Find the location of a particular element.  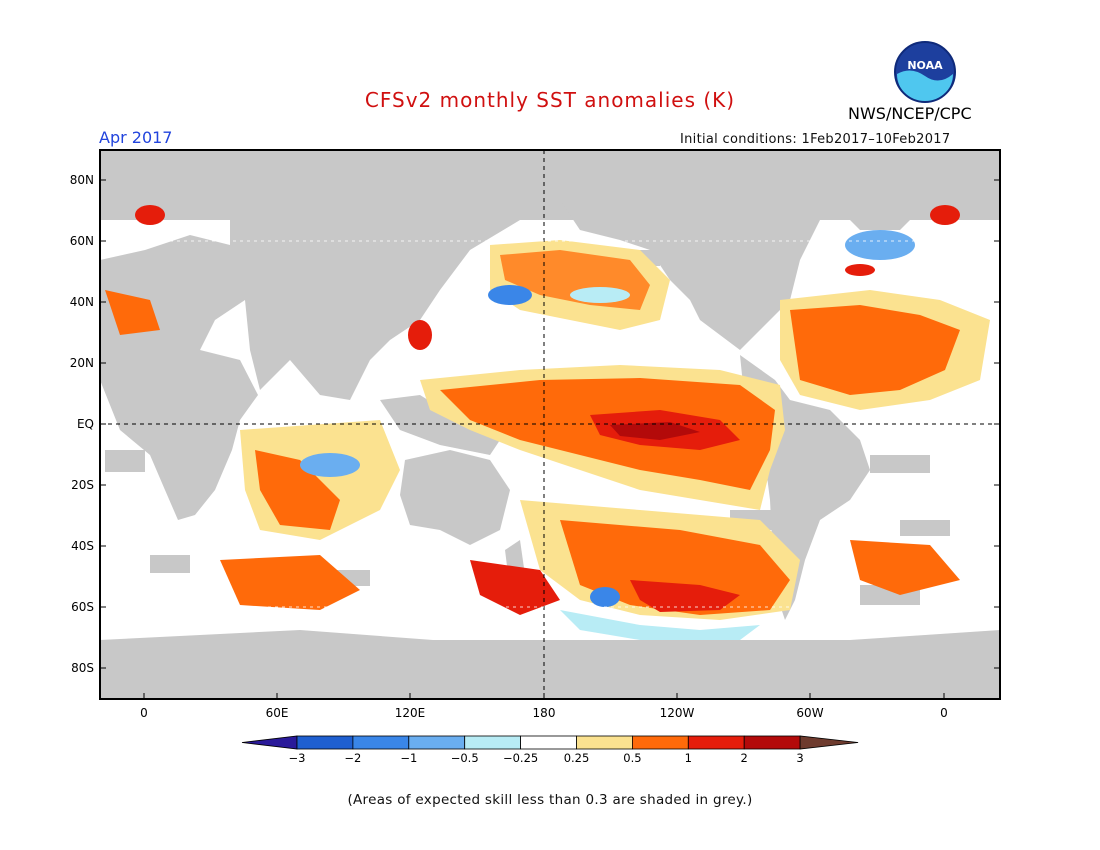

lat-label: 80S is located at coordinates (82, 668).